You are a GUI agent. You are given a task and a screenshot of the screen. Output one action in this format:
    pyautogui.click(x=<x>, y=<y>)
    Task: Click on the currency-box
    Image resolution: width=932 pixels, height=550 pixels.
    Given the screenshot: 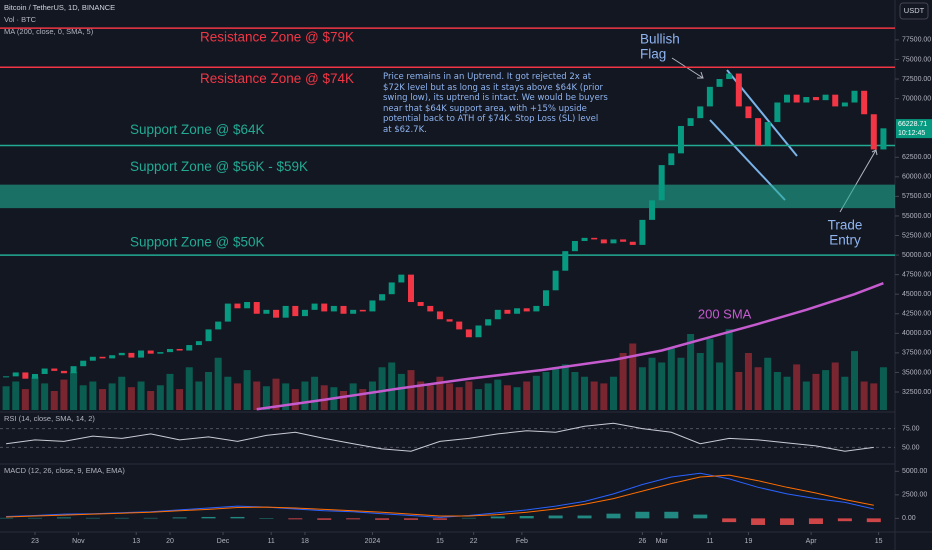 What is the action you would take?
    pyautogui.click(x=914, y=11)
    